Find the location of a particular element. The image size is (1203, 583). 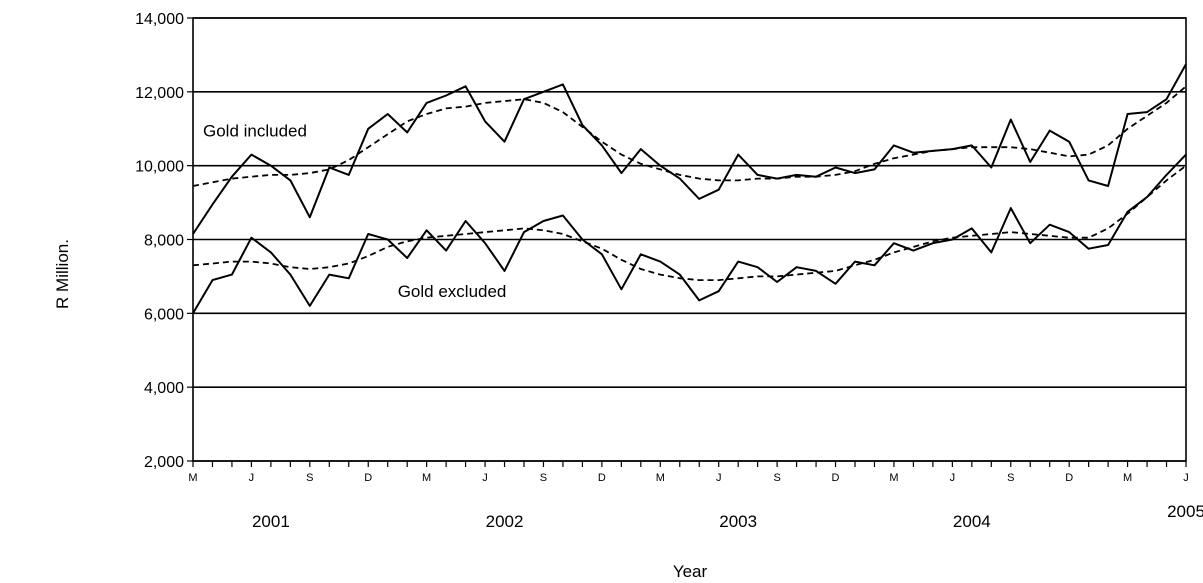

y-tick-label: 10,000 is located at coordinates (159, 167).